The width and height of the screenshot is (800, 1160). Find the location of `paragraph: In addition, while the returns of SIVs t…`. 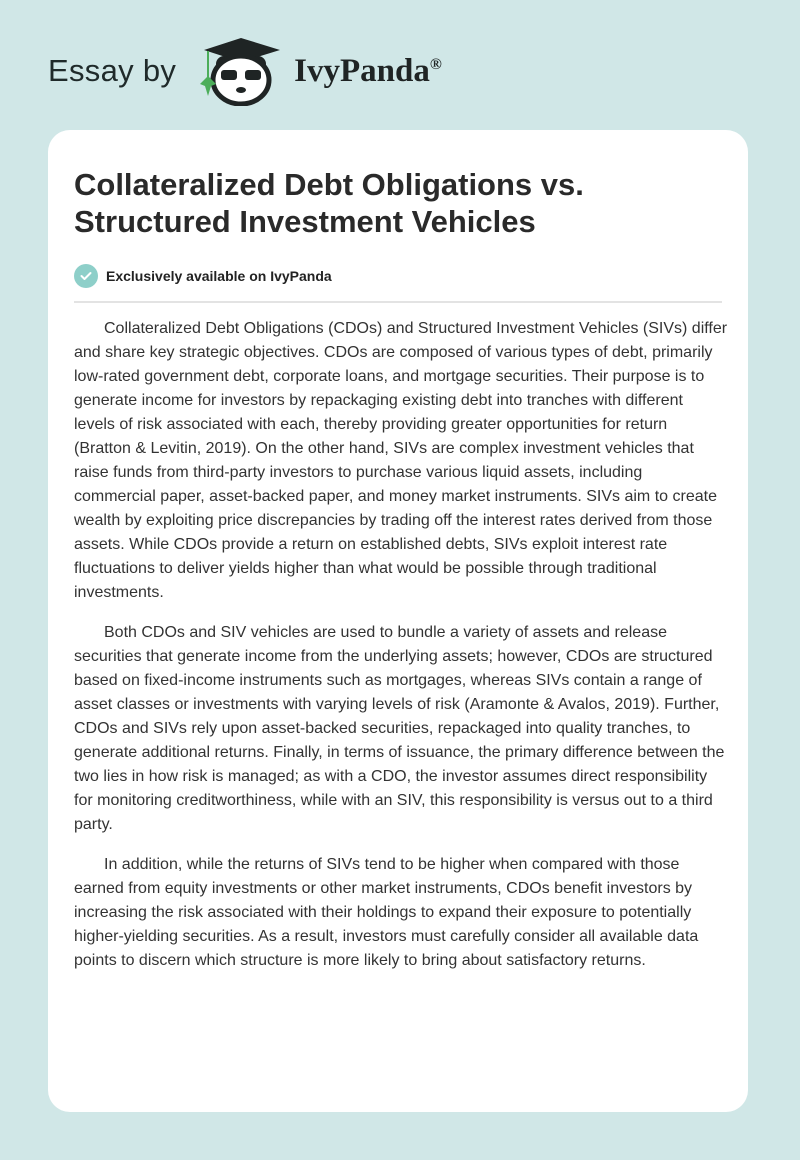

paragraph: In addition, while the returns of SIVs t… is located at coordinates (386, 912).